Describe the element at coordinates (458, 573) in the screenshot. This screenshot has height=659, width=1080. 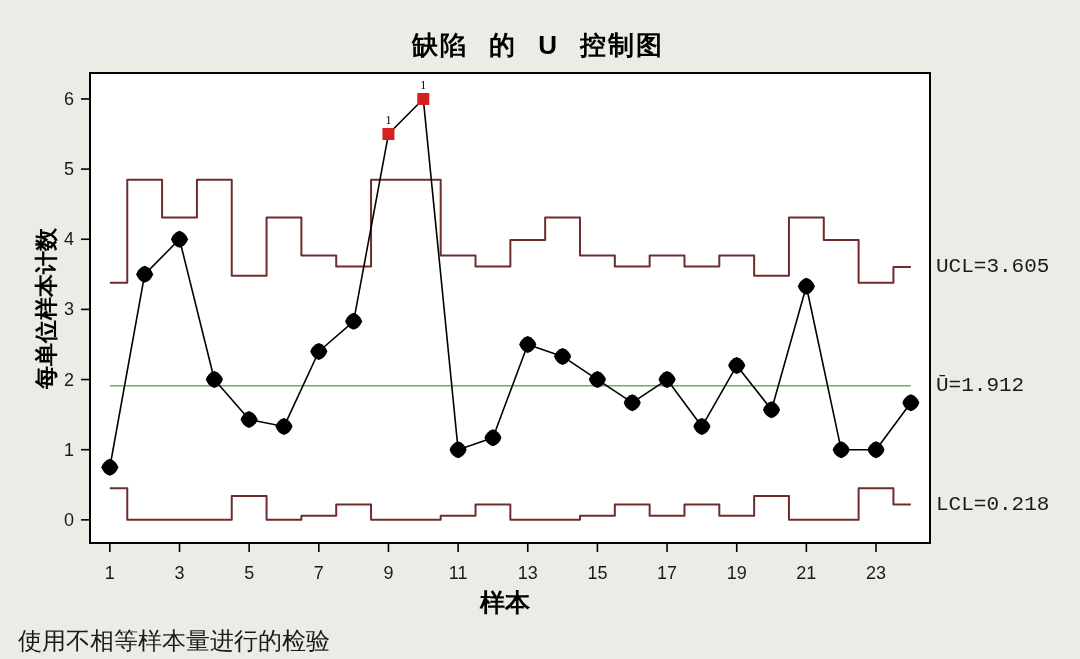
I see `x-tick-label: 11` at that location.